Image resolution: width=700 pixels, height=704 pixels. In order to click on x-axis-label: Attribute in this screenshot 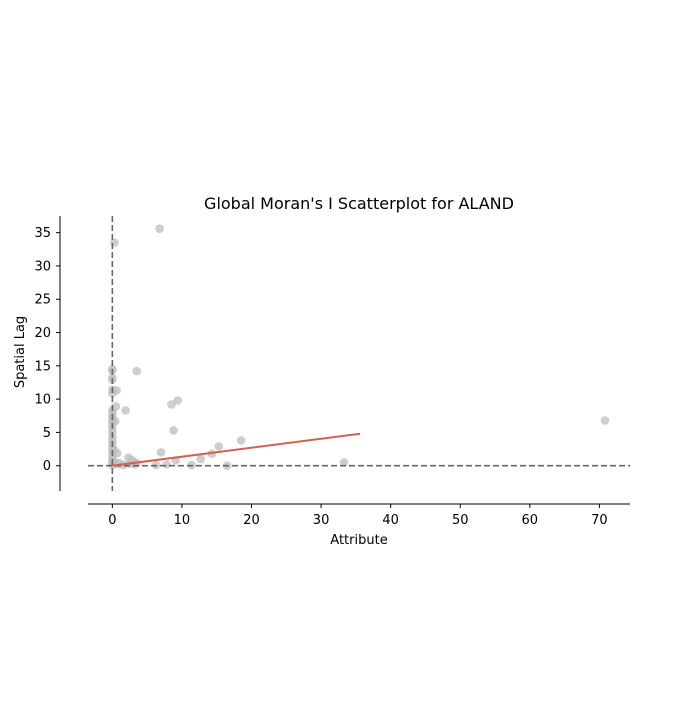, I will do `click(358, 540)`.